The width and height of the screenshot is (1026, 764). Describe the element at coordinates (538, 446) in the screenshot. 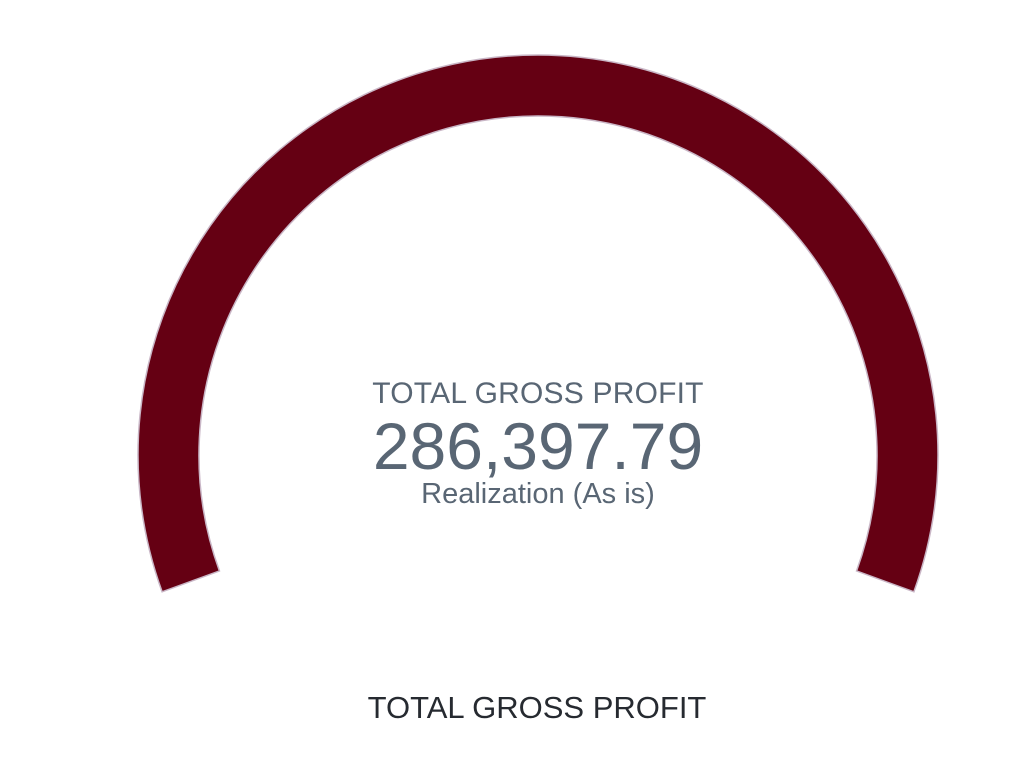

I see `gauge-value: 286,397.79` at that location.